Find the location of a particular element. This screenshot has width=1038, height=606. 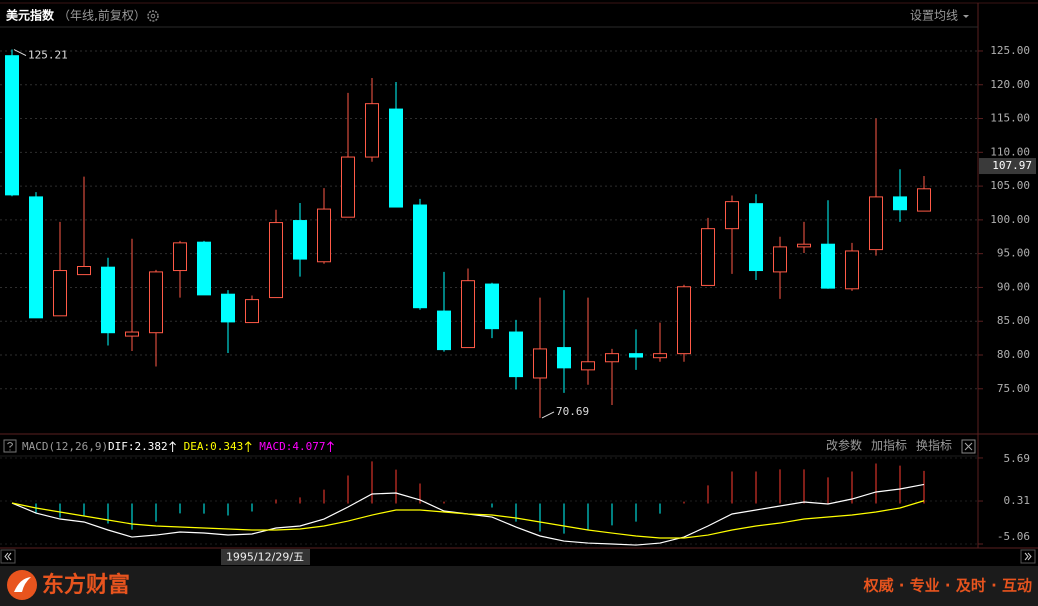

last-price-box is located at coordinates (1007, 166).